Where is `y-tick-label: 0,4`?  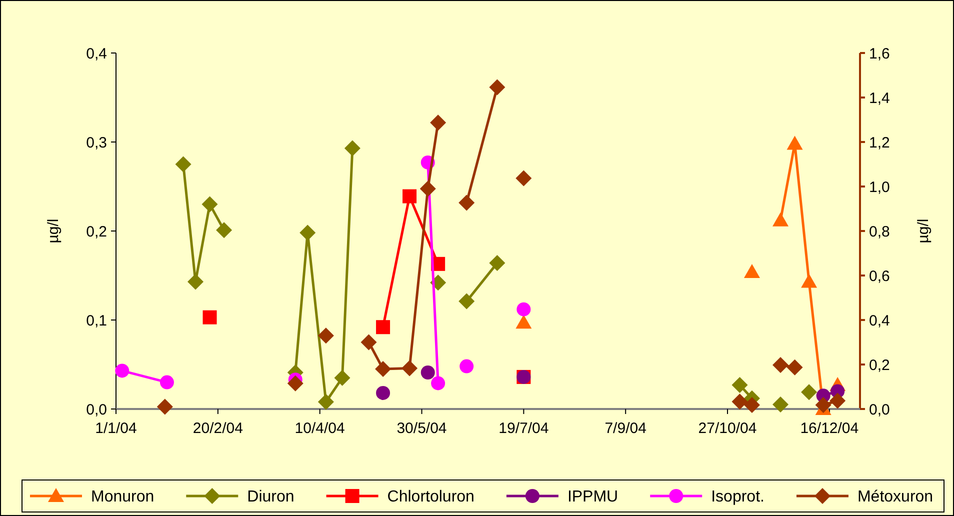 y-tick-label: 0,4 is located at coordinates (96, 53).